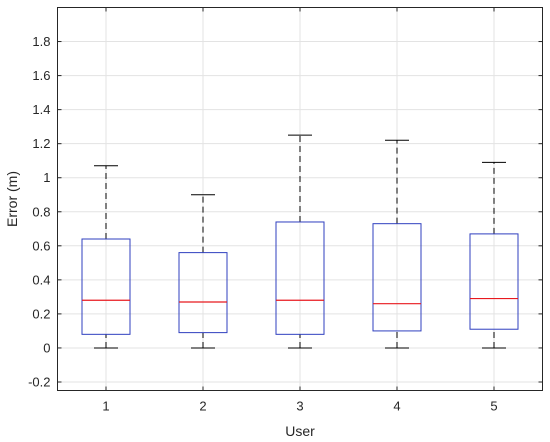 The image size is (550, 442). What do you see at coordinates (46, 177) in the screenshot?
I see `y-tick-label: 1` at bounding box center [46, 177].